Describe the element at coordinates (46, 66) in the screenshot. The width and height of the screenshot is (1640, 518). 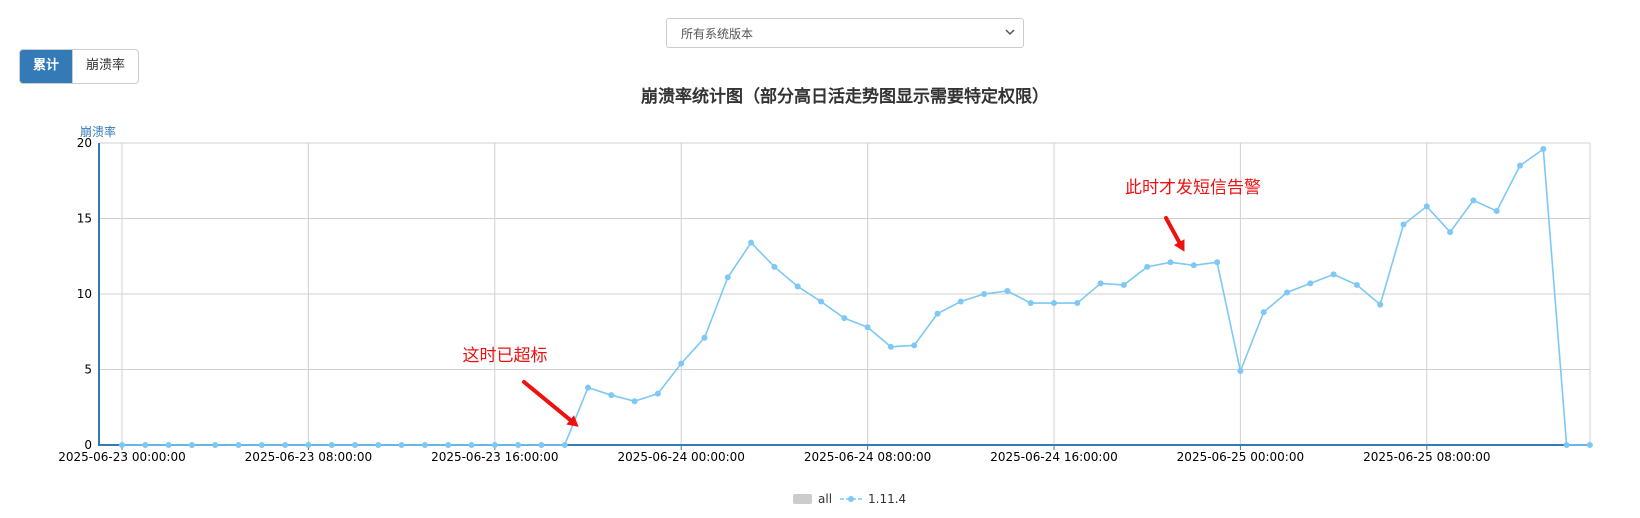
I see `cumulative-button: 累计` at that location.